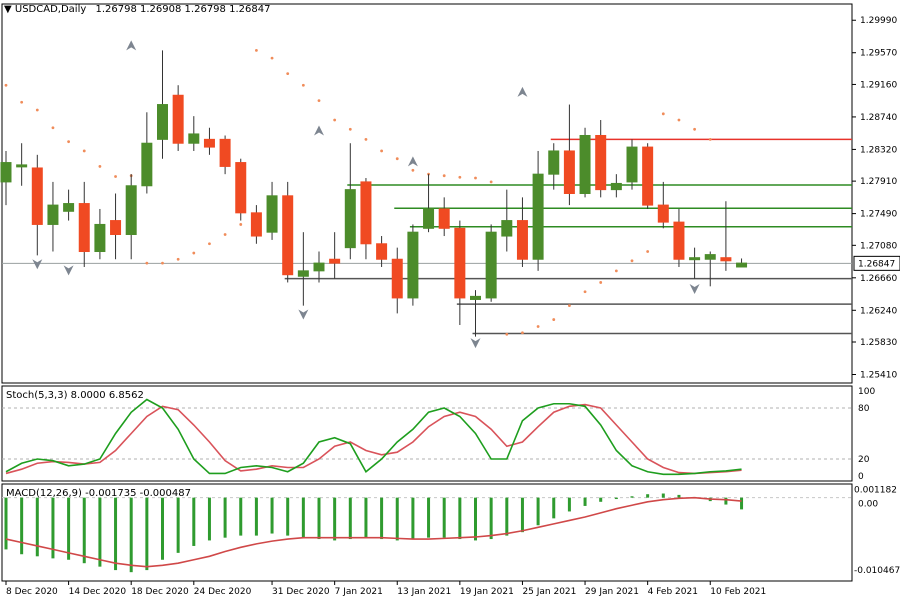 Image resolution: width=900 pixels, height=604 pixels. I want to click on price-axis-label: 1.26660, so click(878, 279).